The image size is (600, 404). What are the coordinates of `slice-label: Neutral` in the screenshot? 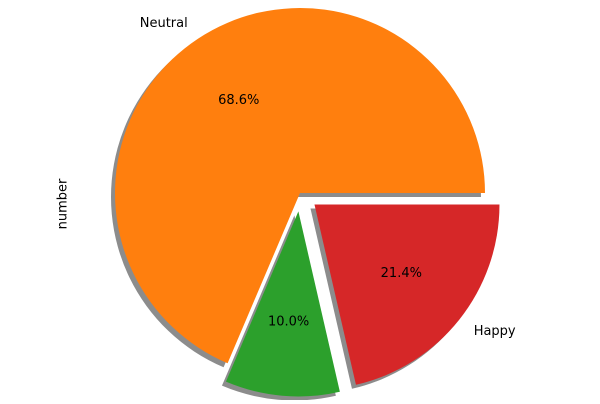 It's located at (164, 23).